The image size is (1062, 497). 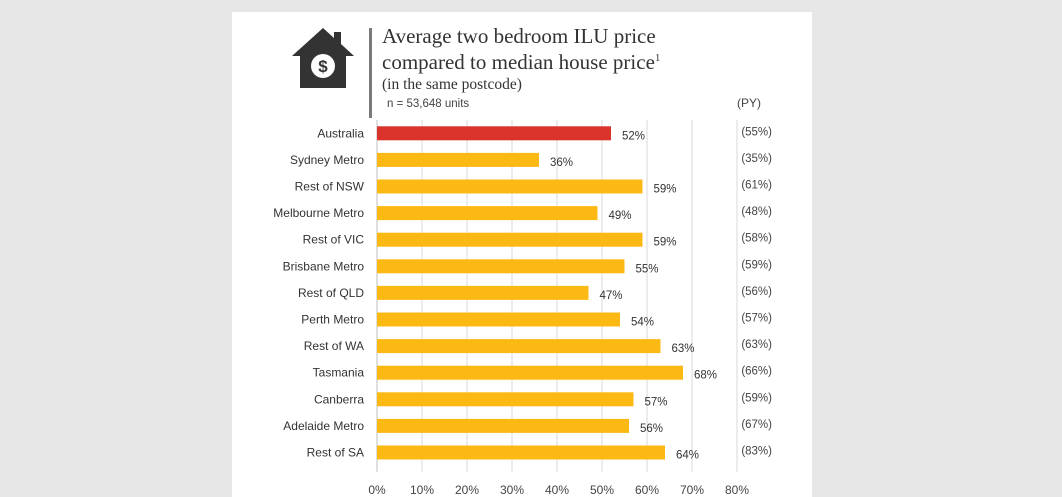 I want to click on prior-year-label: (66%), so click(x=756, y=372).